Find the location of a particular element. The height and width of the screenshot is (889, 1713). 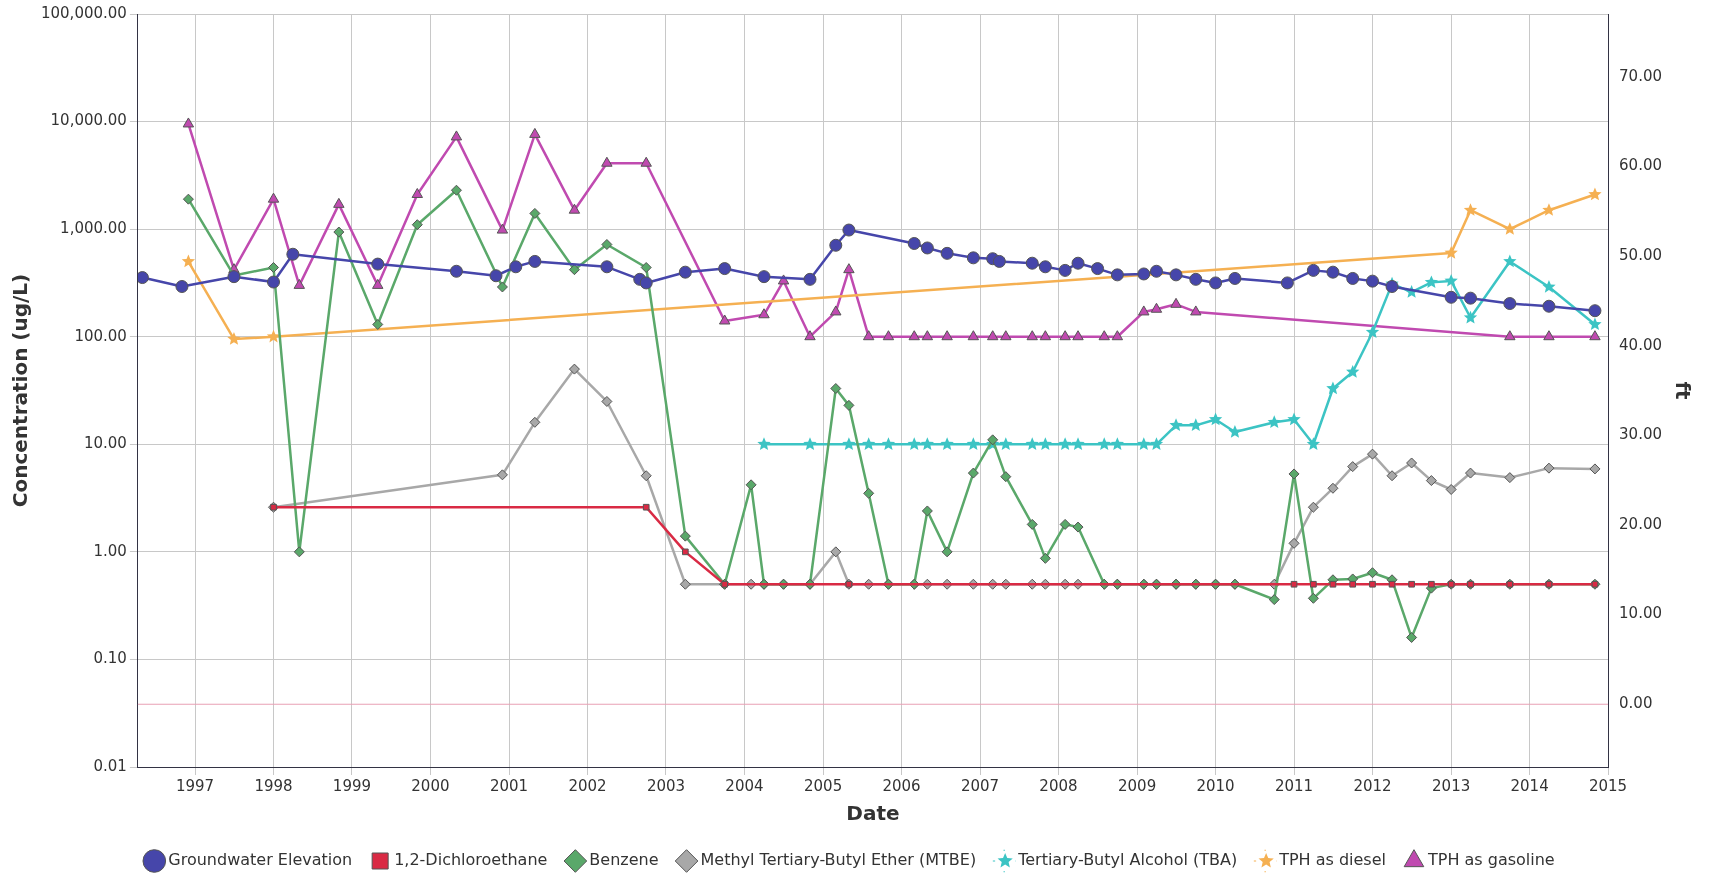

legend-label: Benzene is located at coordinates (624, 860).